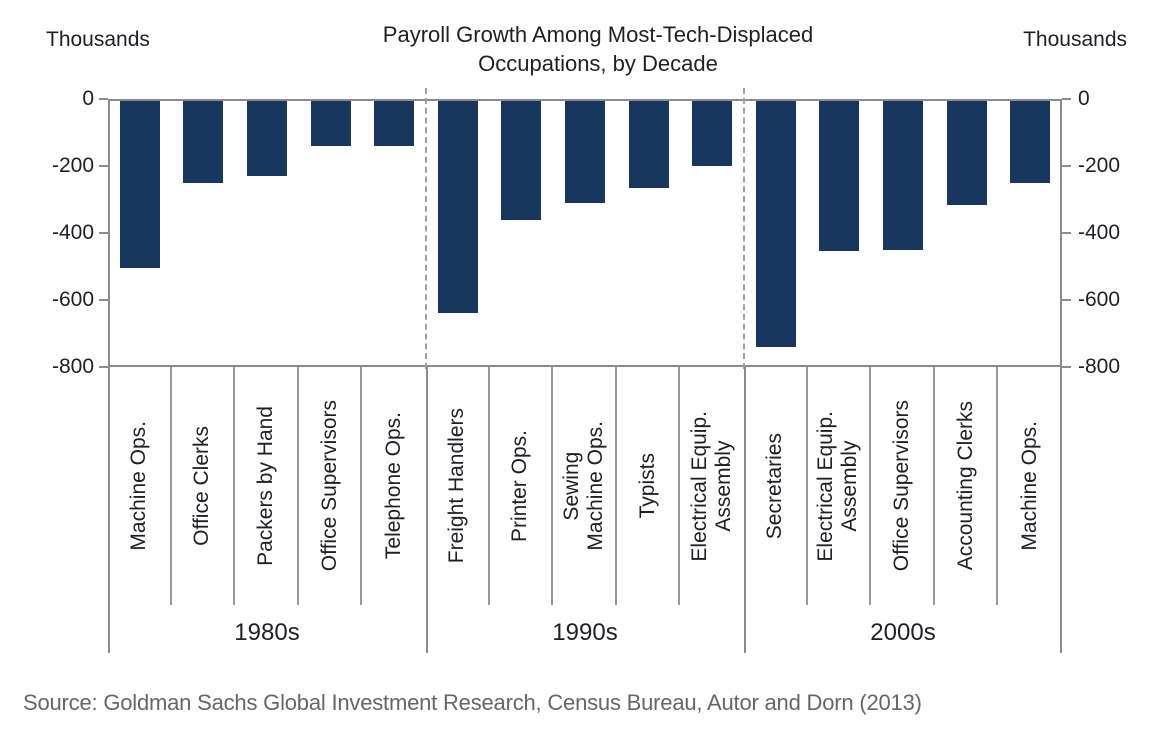 This screenshot has height=744, width=1170. I want to click on category-label: Freight Handlers, so click(456, 486).